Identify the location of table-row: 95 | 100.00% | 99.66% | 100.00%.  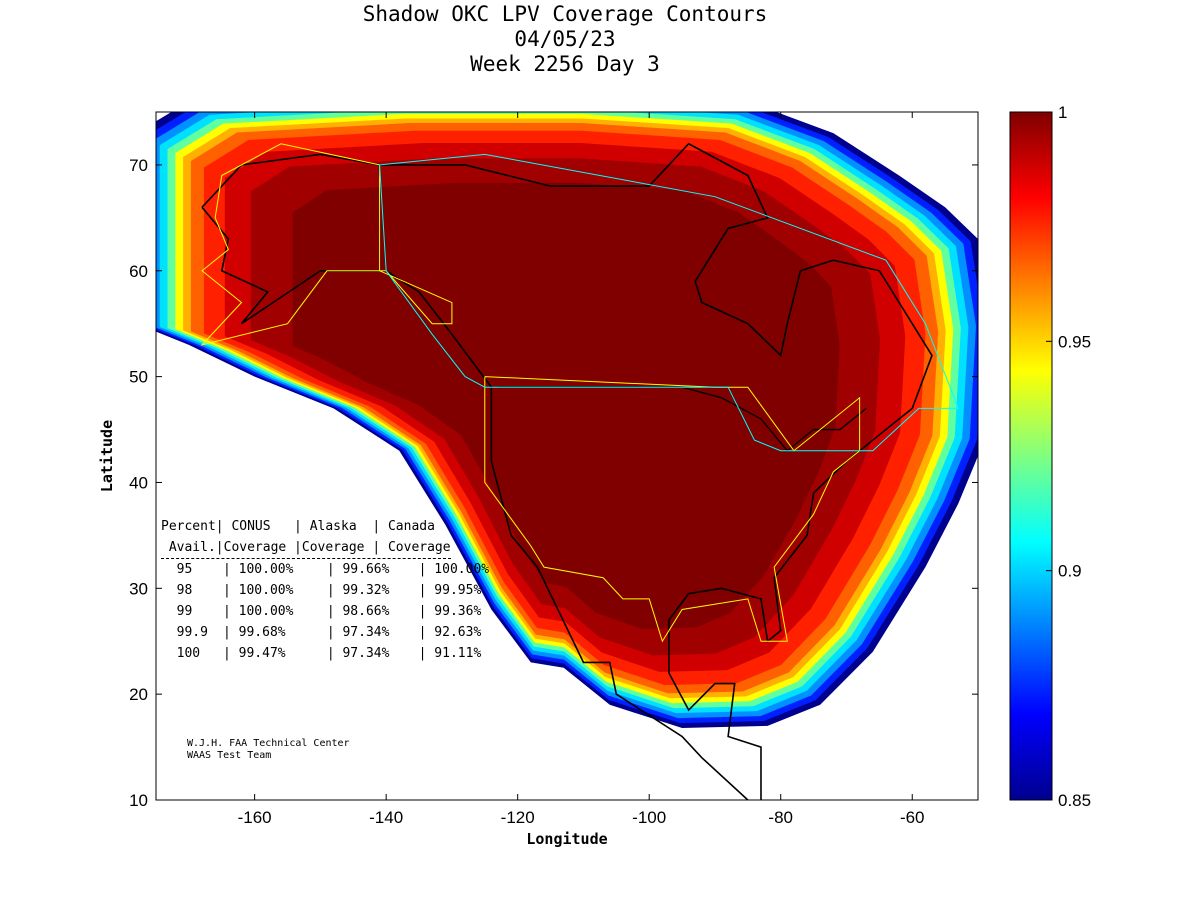
(325, 569).